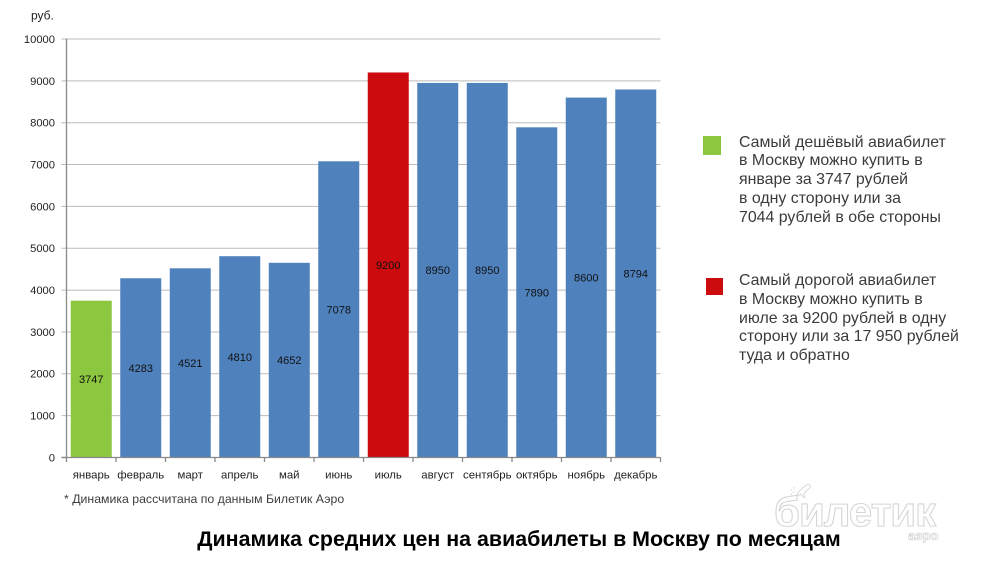  Describe the element at coordinates (42, 291) in the screenshot. I see `svg-text: 4000` at that location.